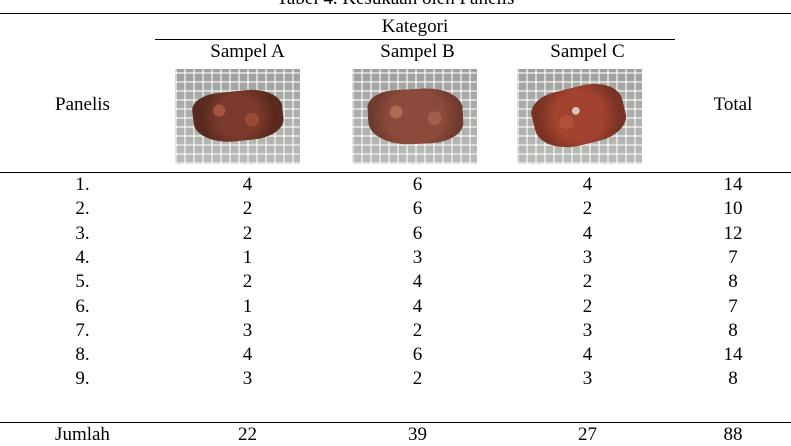 The image size is (791, 446). Describe the element at coordinates (733, 233) in the screenshot. I see `cell-total: 12` at that location.